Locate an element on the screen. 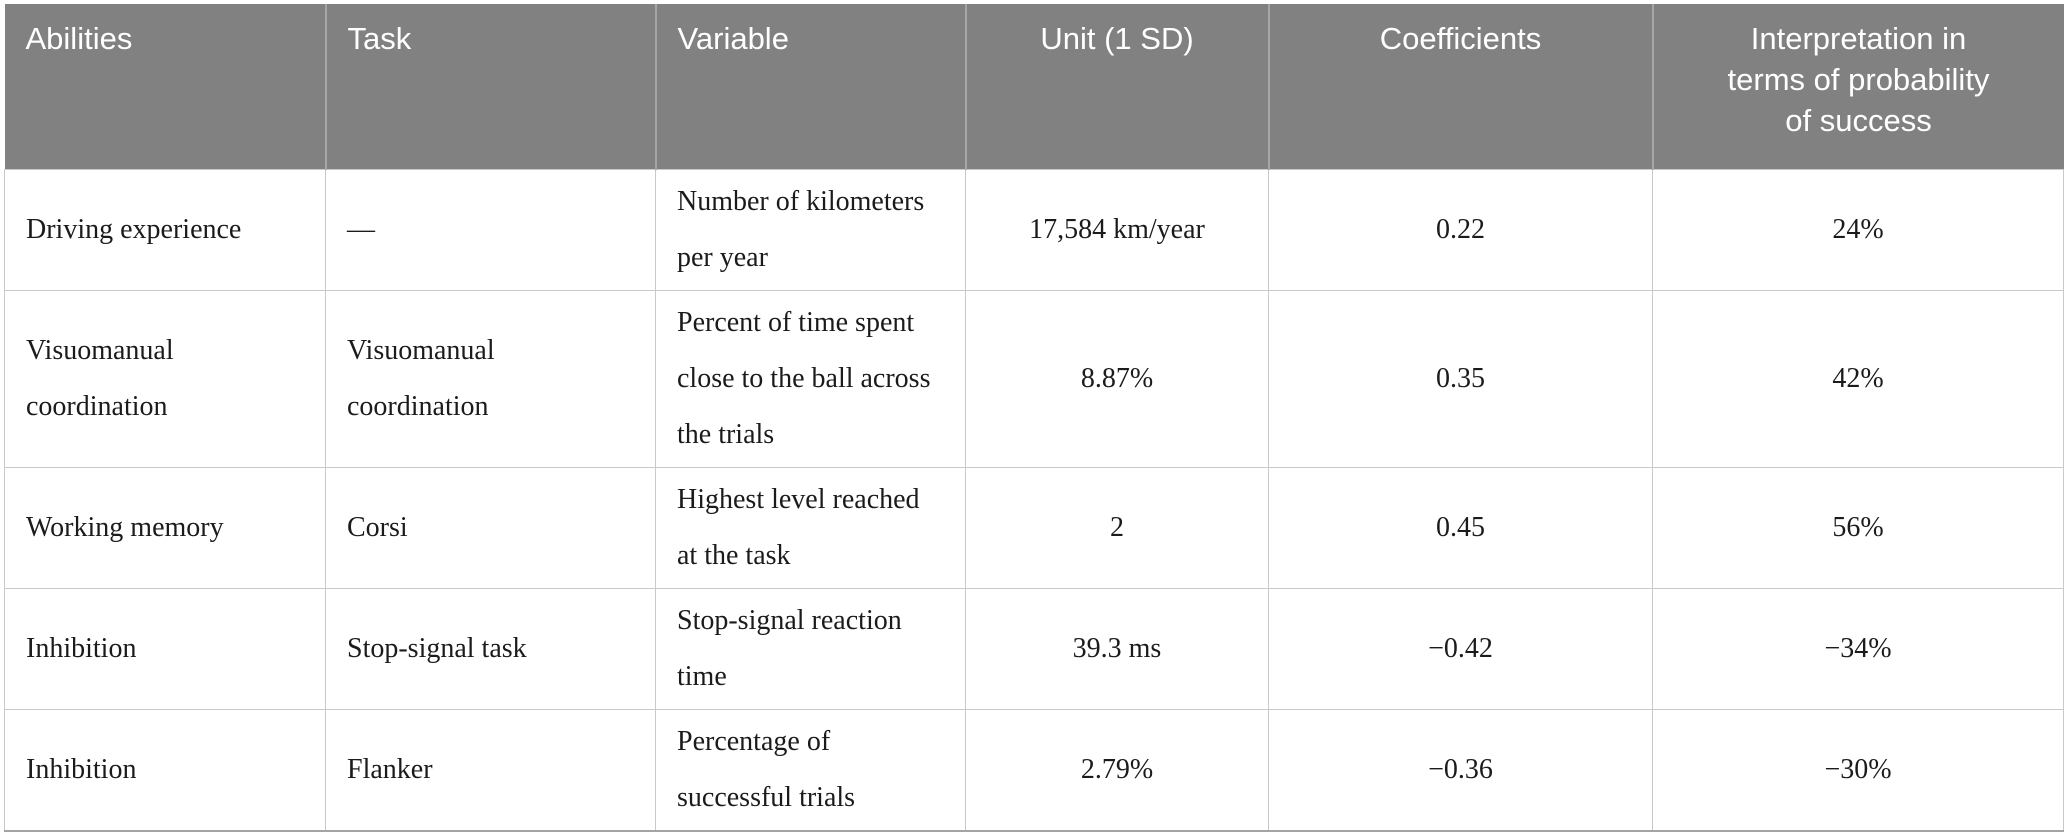 This screenshot has height=832, width=2068. cell-unit: 39.3 ms is located at coordinates (1117, 649).